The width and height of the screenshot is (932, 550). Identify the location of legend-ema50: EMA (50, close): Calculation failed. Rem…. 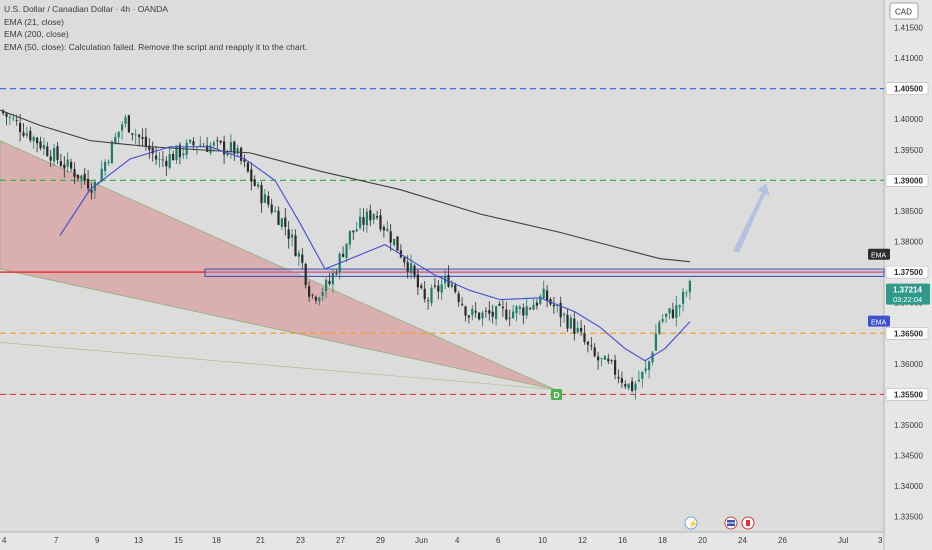
(156, 46).